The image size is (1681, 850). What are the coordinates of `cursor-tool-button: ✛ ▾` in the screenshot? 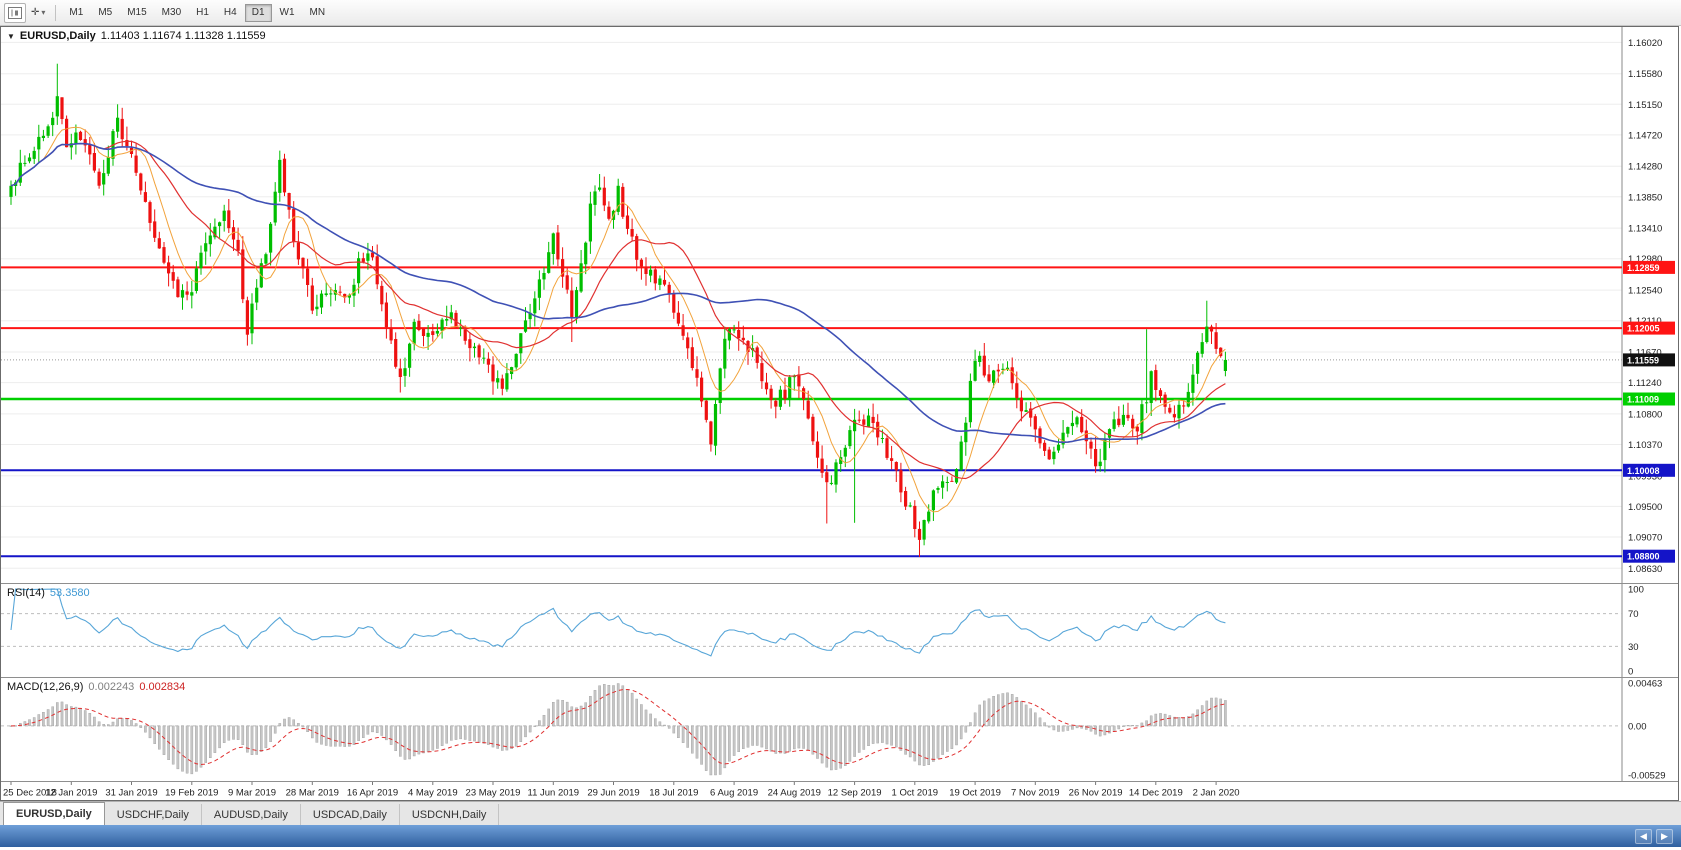 It's located at (38, 13).